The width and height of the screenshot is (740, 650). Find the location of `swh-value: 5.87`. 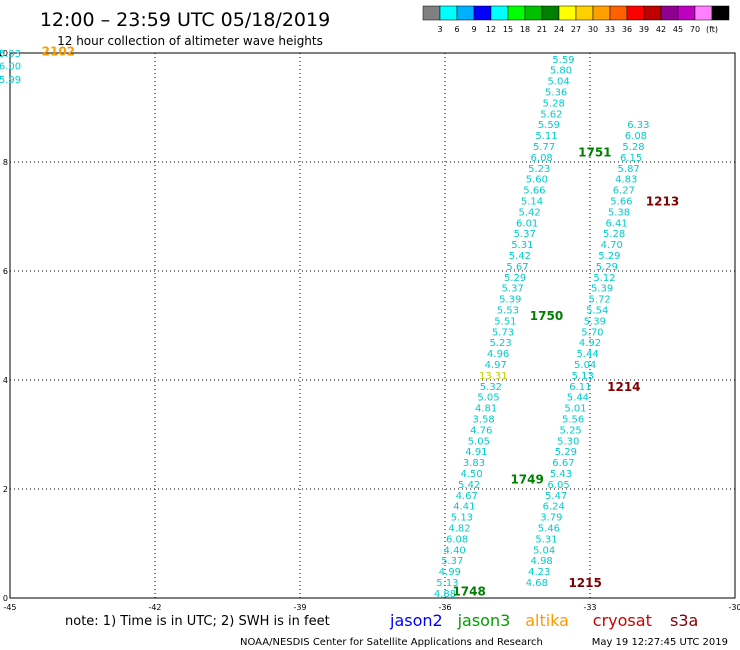

swh-value: 5.87 is located at coordinates (629, 169).